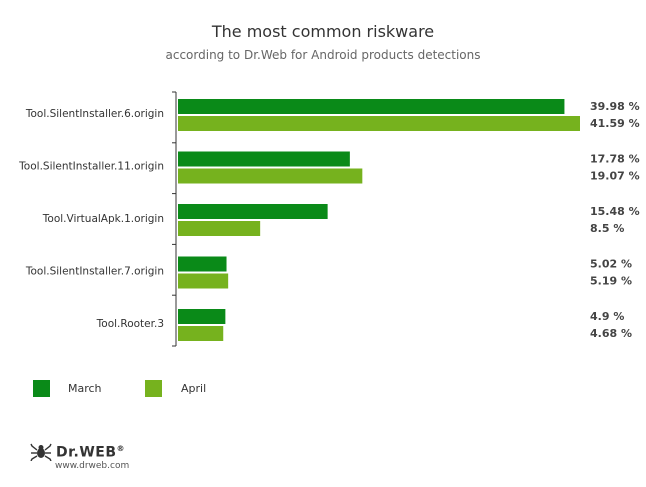 This screenshot has height=487, width=646. What do you see at coordinates (615, 123) in the screenshot?
I see `data-label-april: 41.59 %` at bounding box center [615, 123].